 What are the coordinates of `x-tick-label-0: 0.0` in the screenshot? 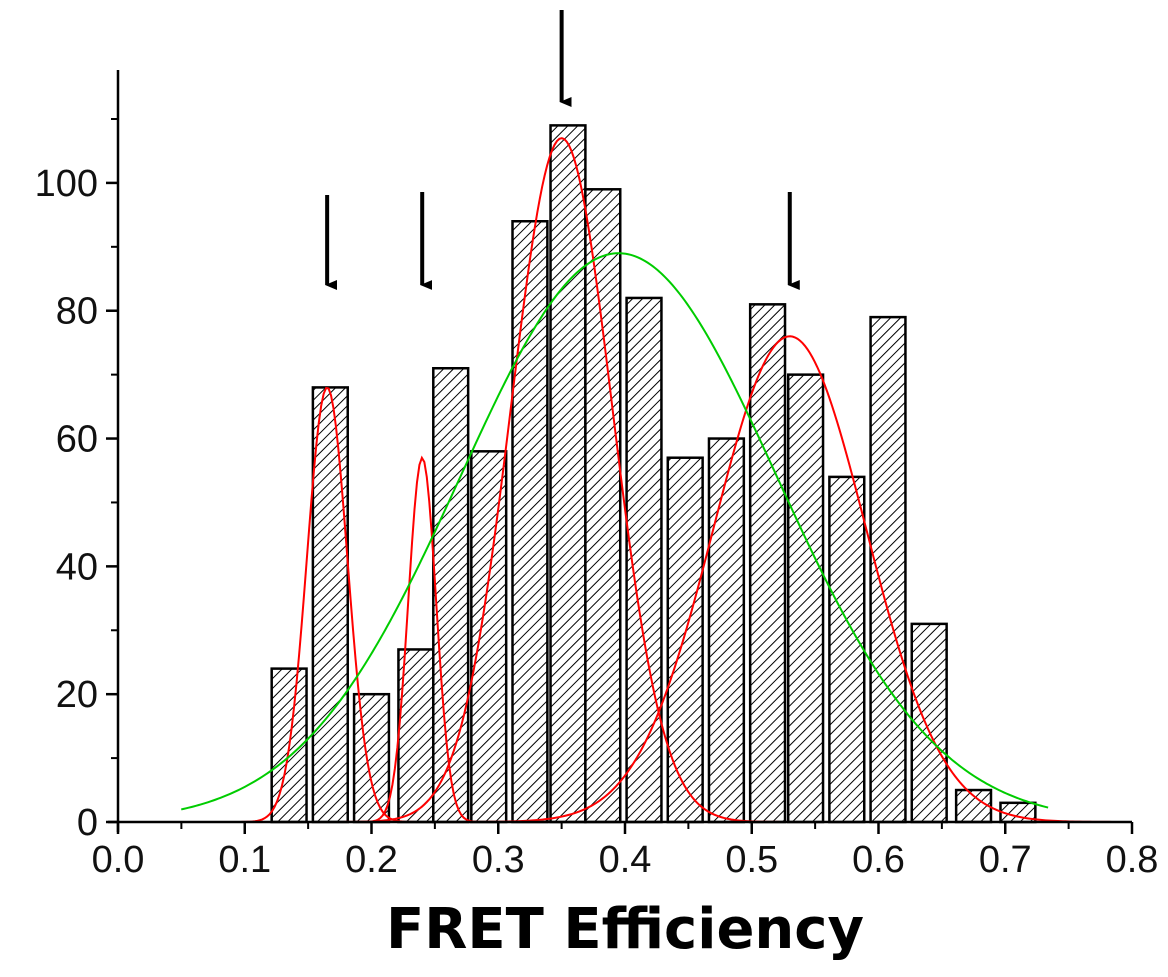 It's located at (118, 860).